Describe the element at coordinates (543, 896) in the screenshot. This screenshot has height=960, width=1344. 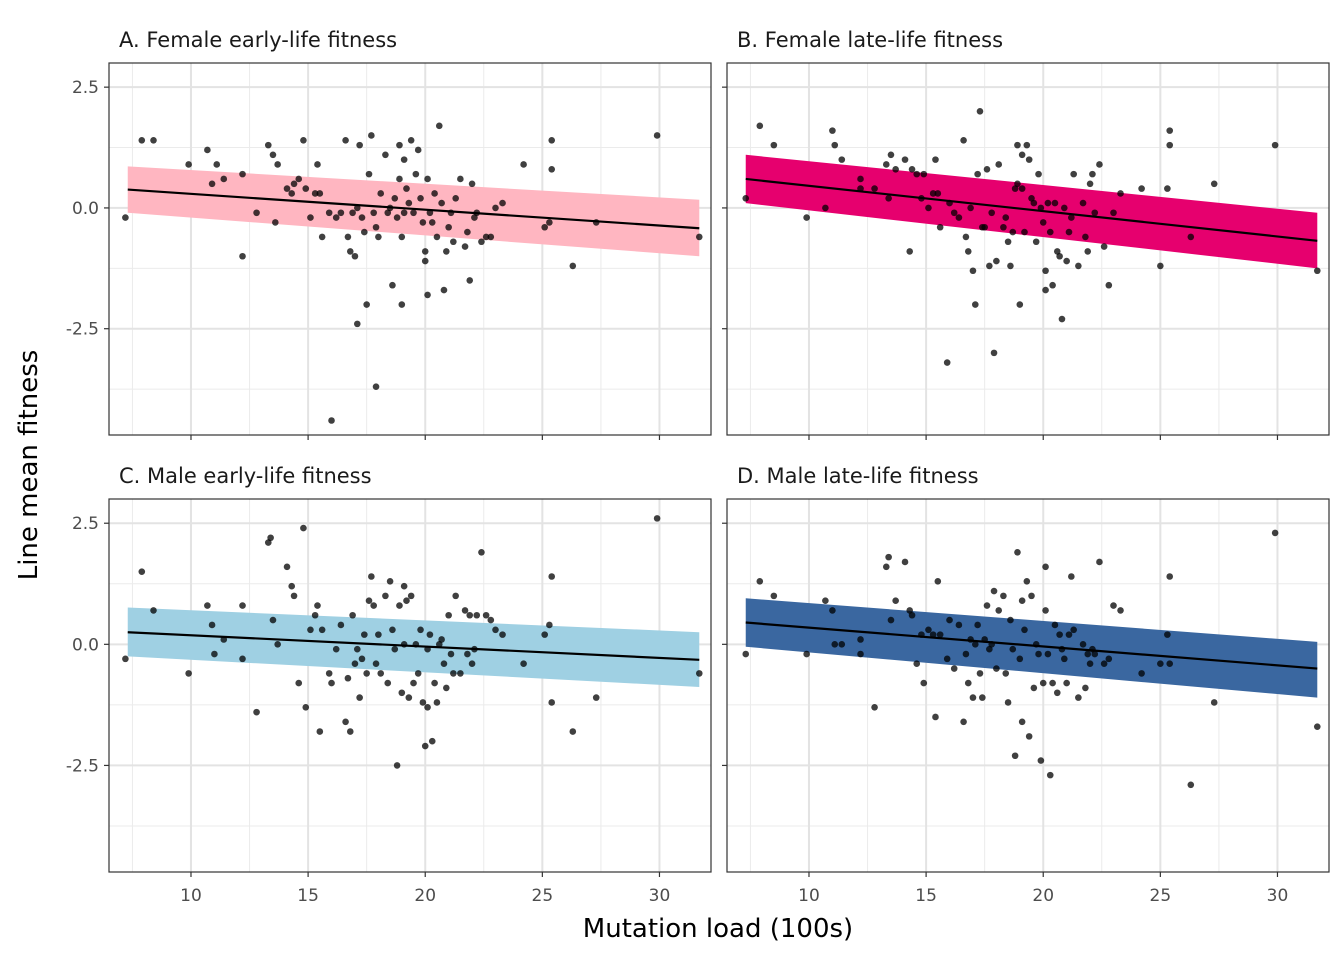
I see `x-tick-label: 25` at that location.